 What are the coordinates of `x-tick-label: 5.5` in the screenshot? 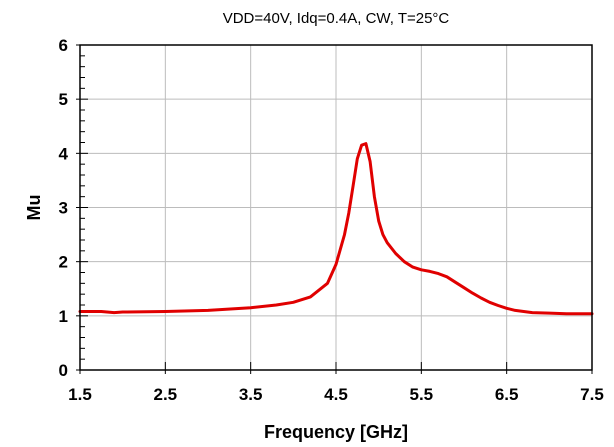 It's located at (422, 394).